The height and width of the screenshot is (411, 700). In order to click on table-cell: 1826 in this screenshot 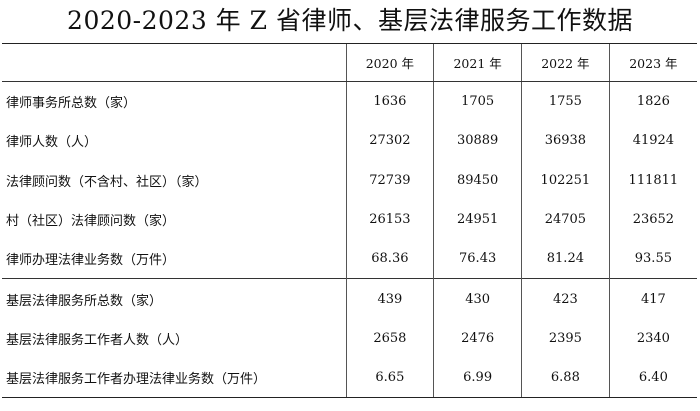, I will do `click(652, 101)`.